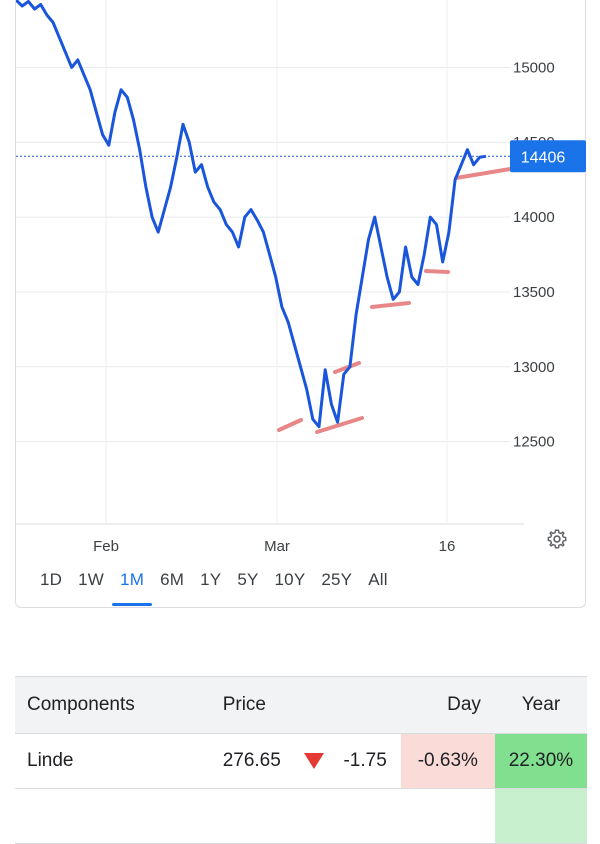  I want to click on table-row-partial, so click(301, 816).